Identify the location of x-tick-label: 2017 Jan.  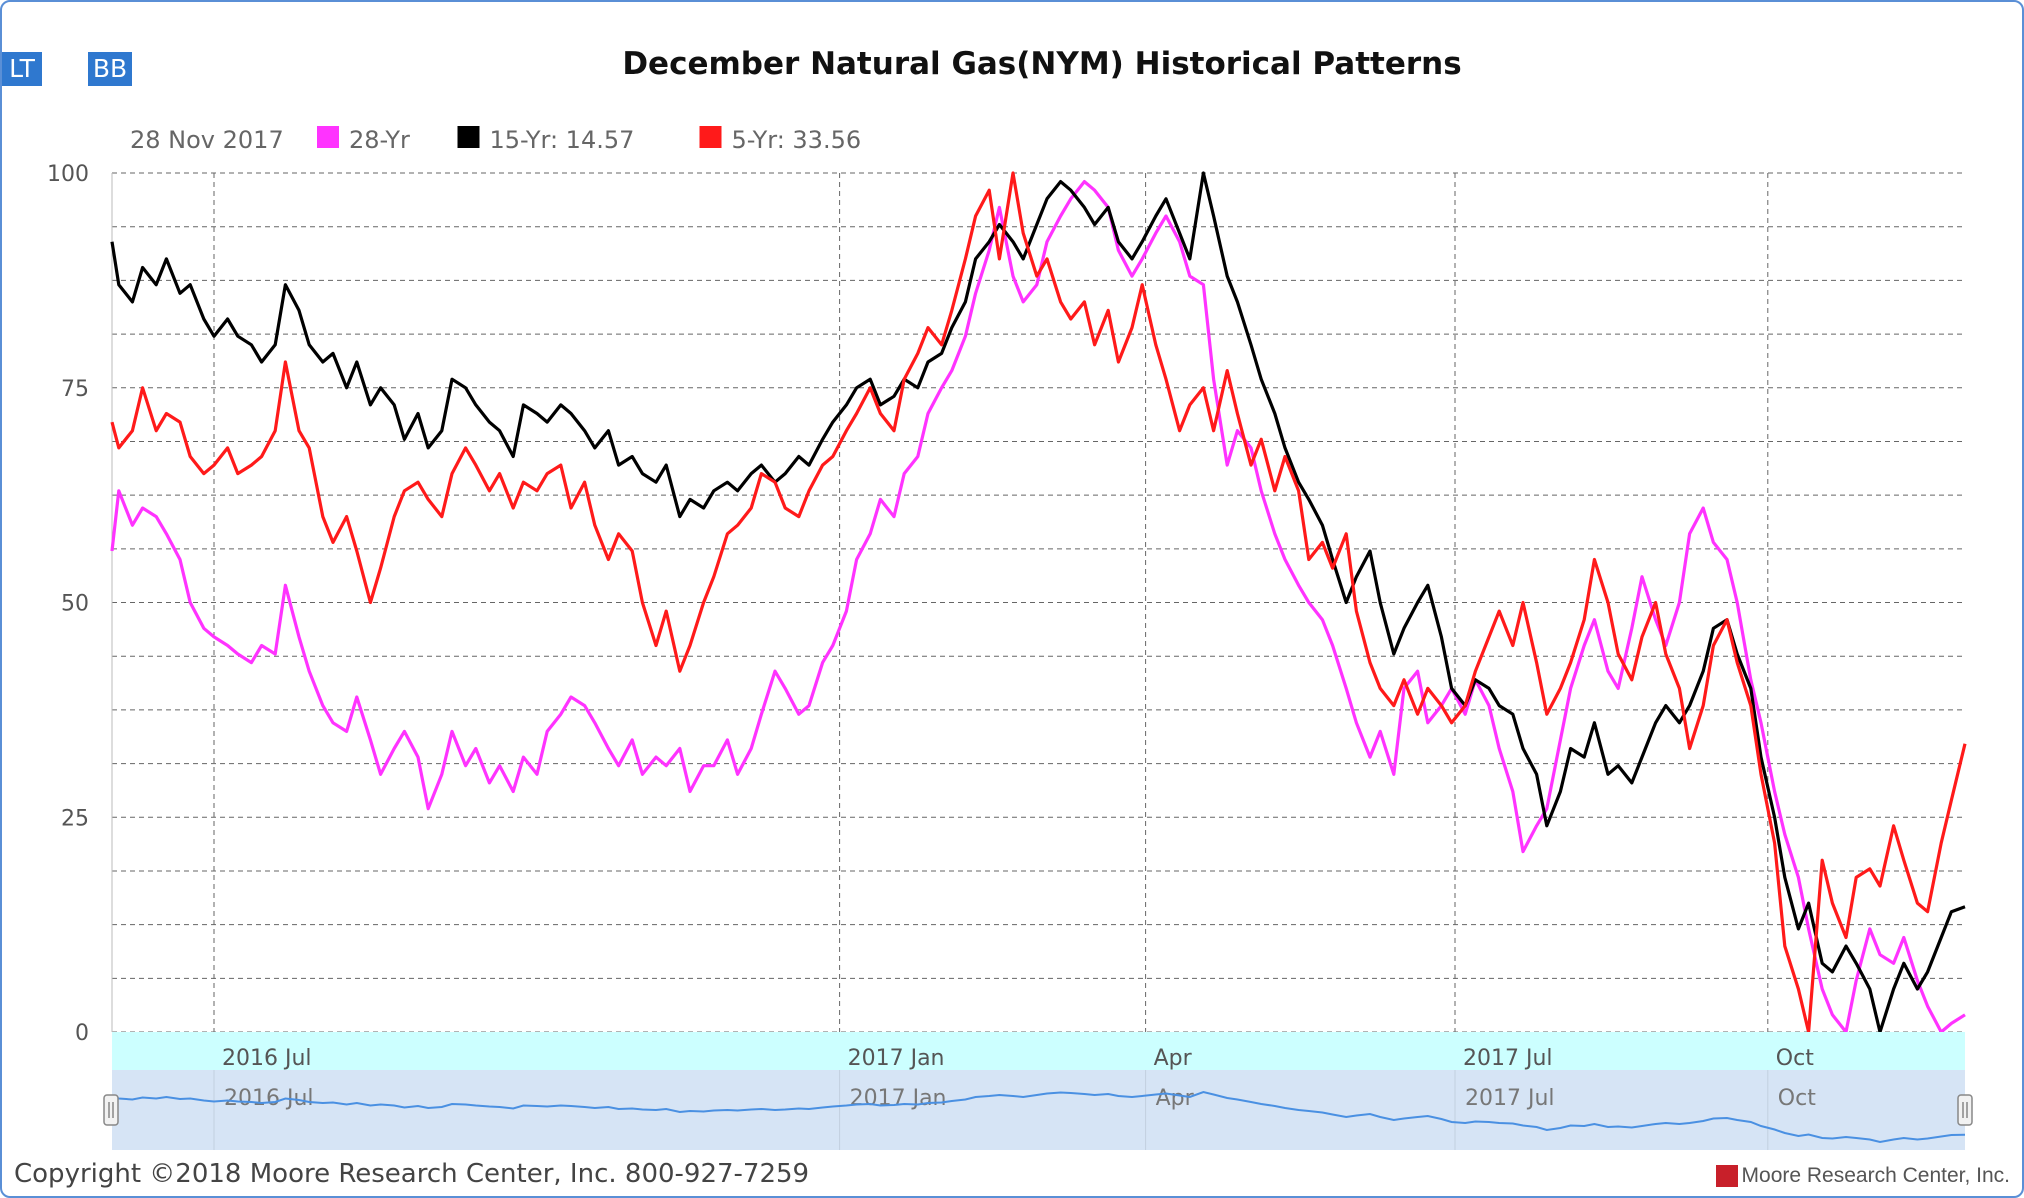
(896, 1058).